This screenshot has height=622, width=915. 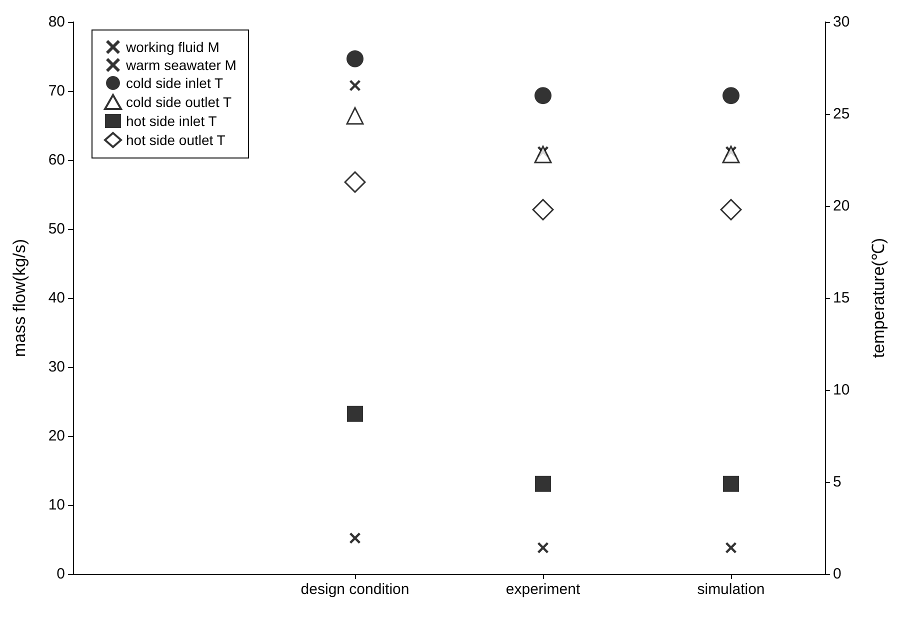 I want to click on y-tick-label: 20, so click(x=56, y=436).